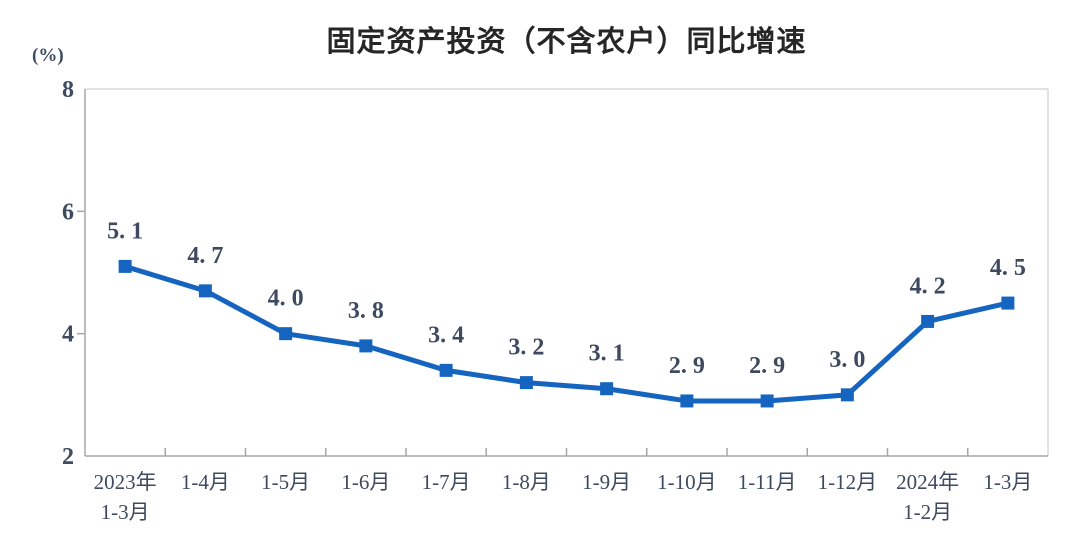  I want to click on data-point-label: 4. 2, so click(928, 286).